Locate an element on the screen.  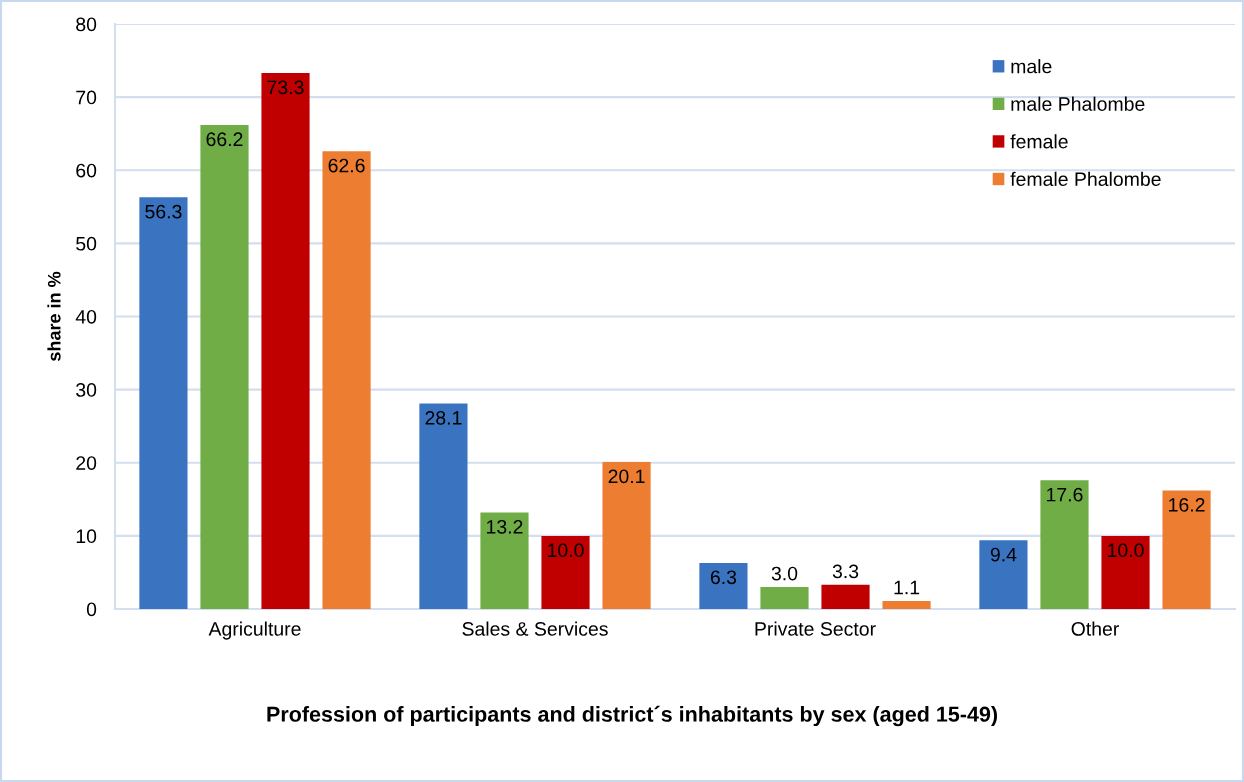
legend-label: female Phalombe is located at coordinates (1085, 179).